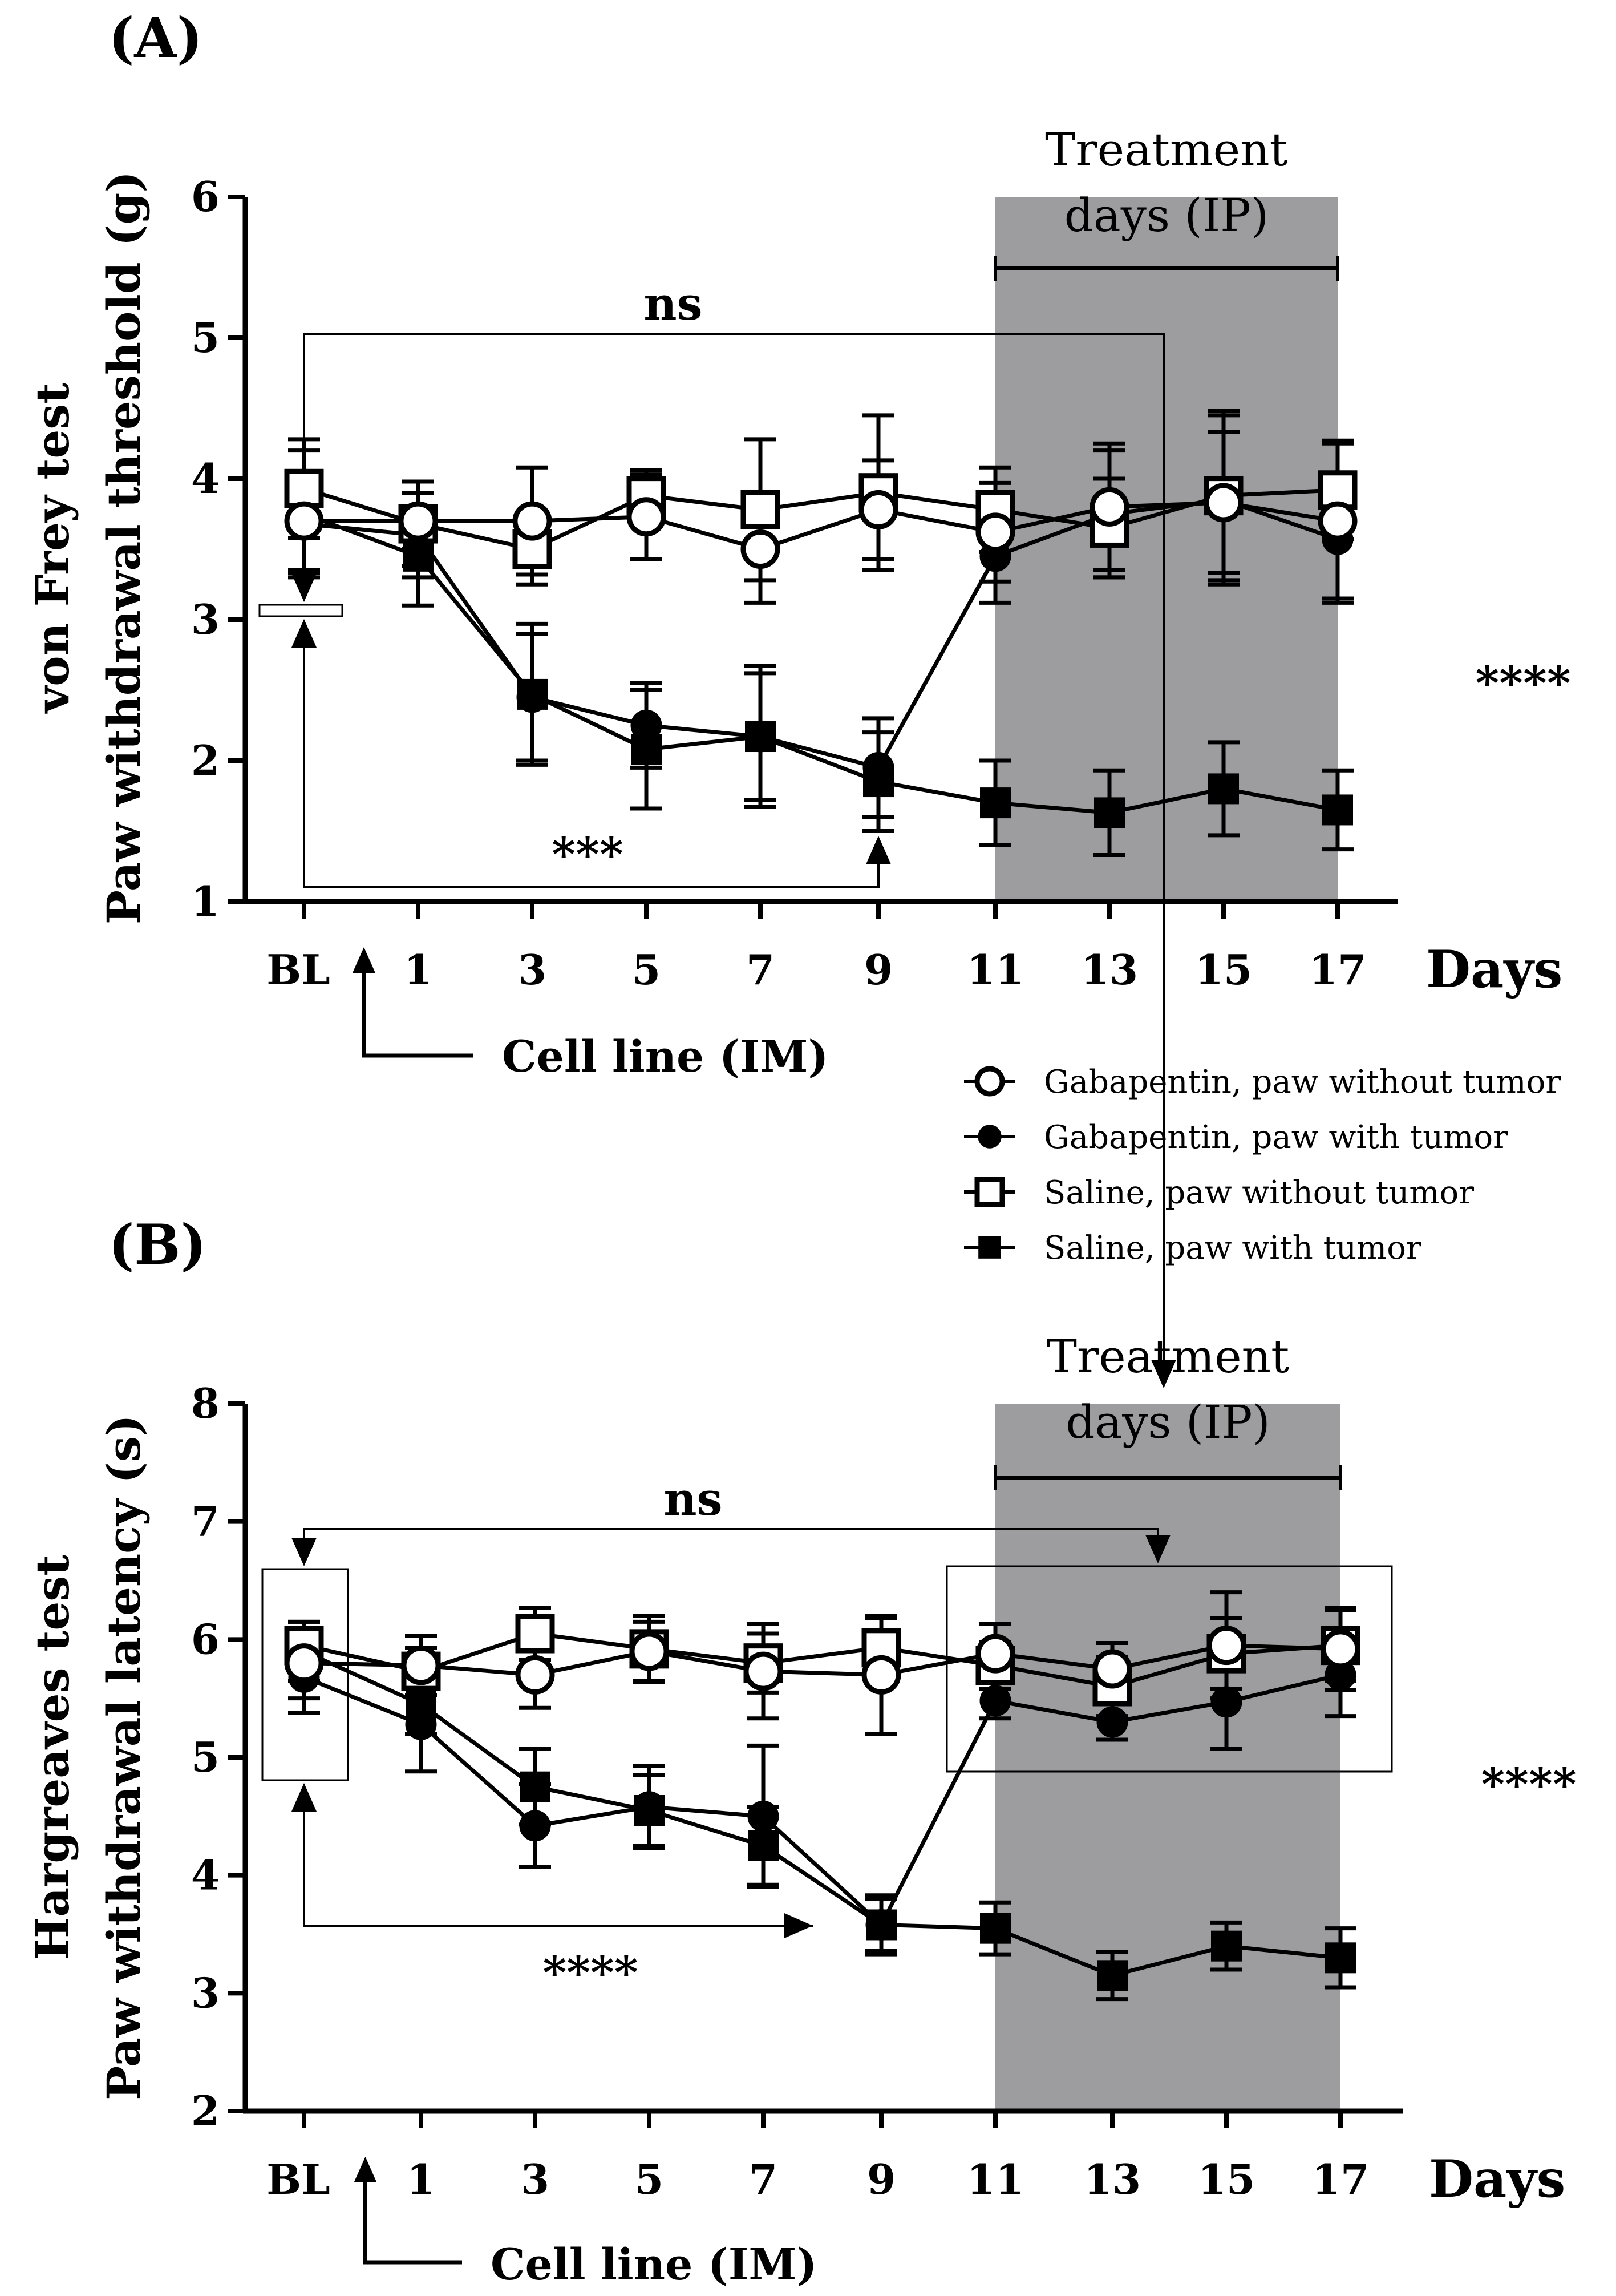 The height and width of the screenshot is (2296, 1616). I want to click on treatment-box, so click(1169, 1669).